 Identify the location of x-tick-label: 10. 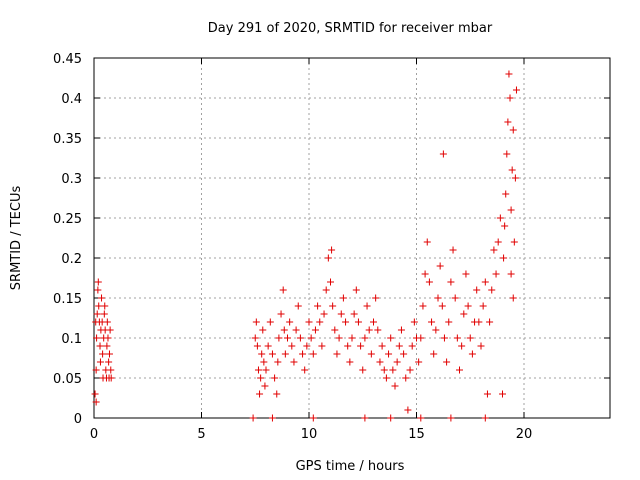
(309, 434).